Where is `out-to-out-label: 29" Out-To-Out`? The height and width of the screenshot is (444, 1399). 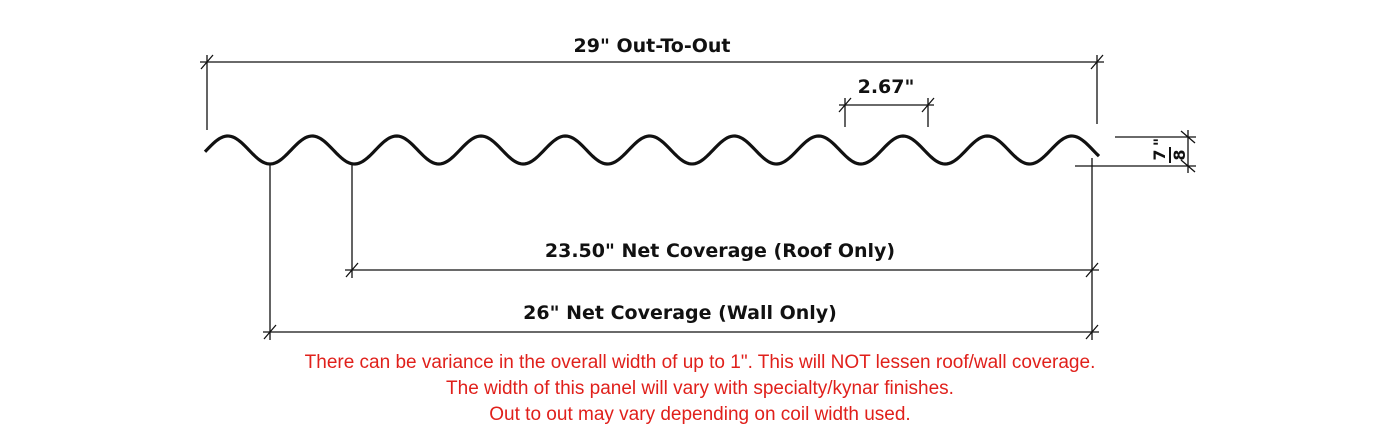 out-to-out-label: 29" Out-To-Out is located at coordinates (652, 46).